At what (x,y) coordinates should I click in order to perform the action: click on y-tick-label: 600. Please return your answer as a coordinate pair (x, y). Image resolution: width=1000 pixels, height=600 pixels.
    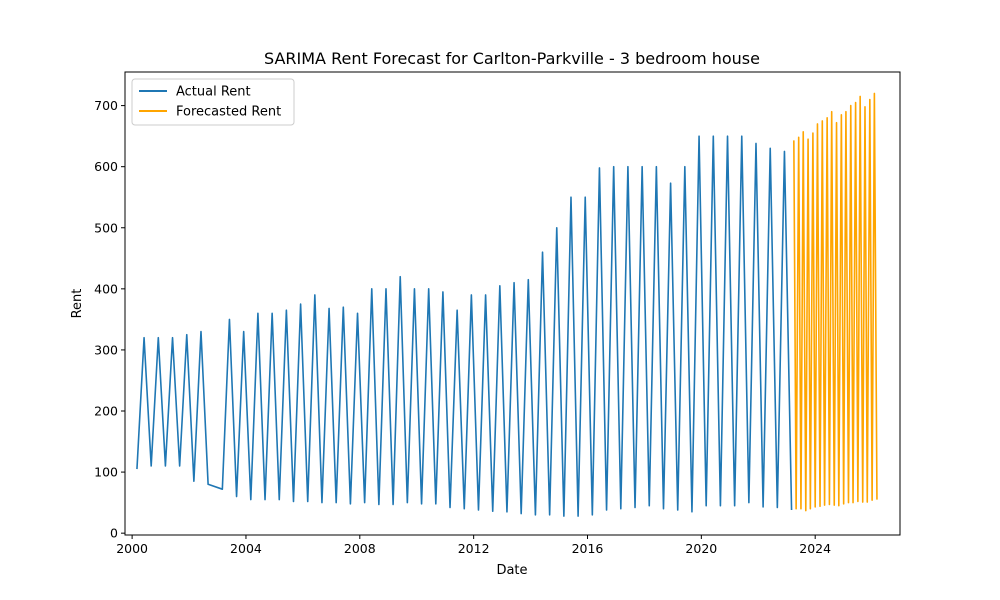
    Looking at the image, I should click on (106, 166).